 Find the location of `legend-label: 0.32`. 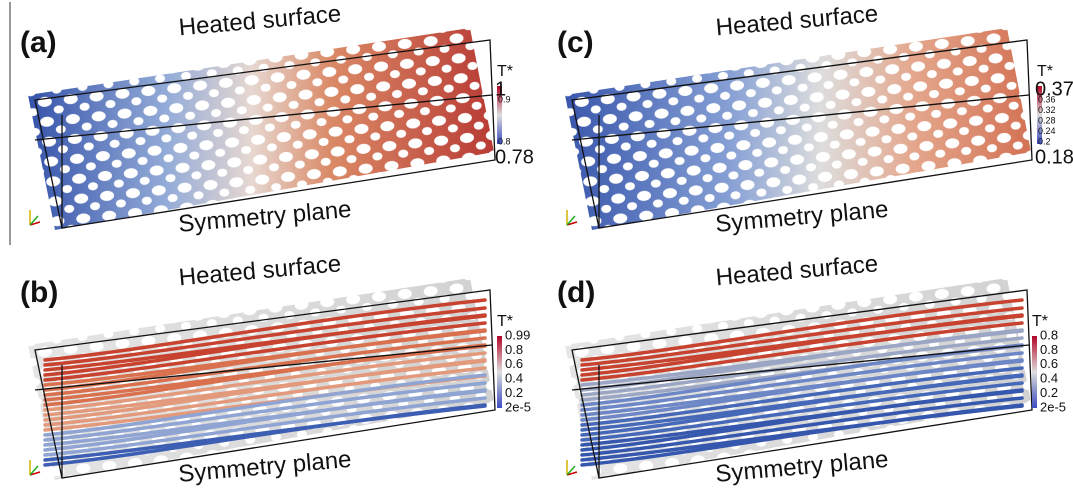

legend-label: 0.32 is located at coordinates (1047, 110).